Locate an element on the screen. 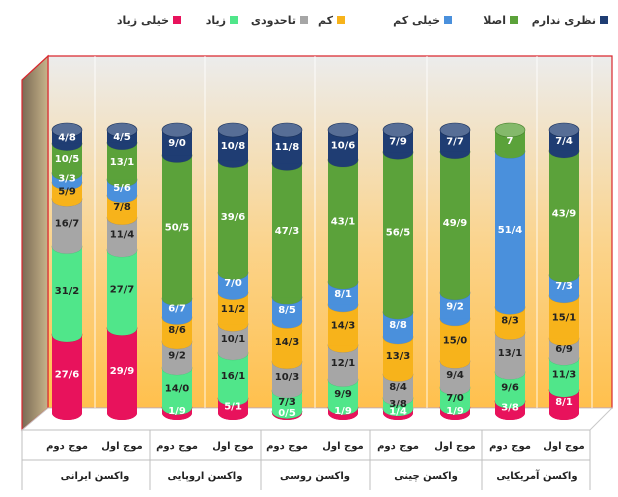  data-label: 5/1 is located at coordinates (233, 406).